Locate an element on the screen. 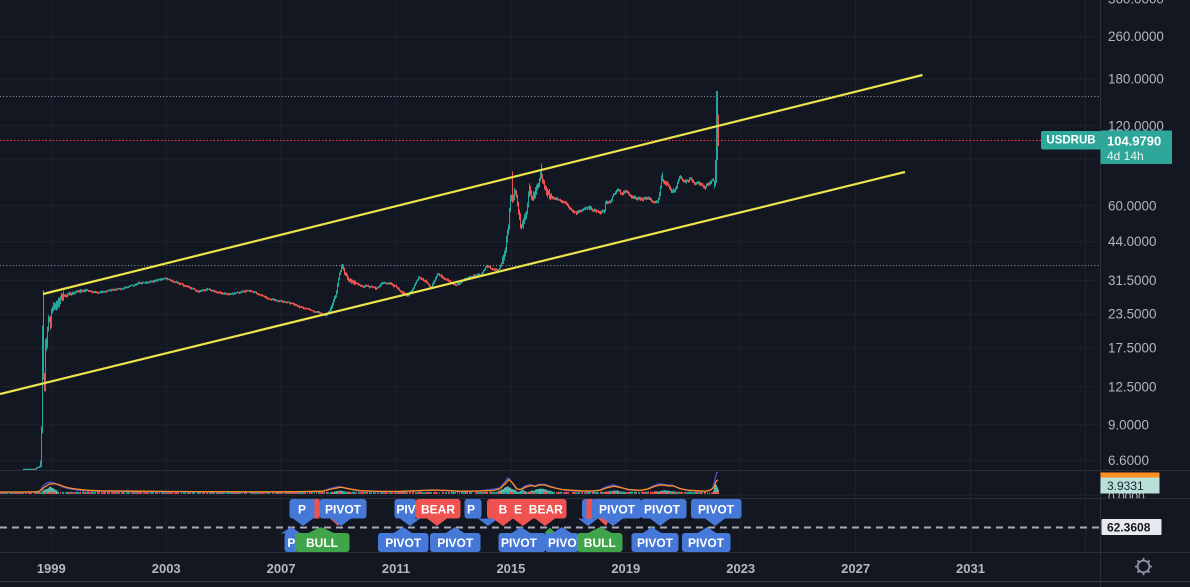 The height and width of the screenshot is (587, 1190). svg-text: 31.5000 is located at coordinates (1132, 280).